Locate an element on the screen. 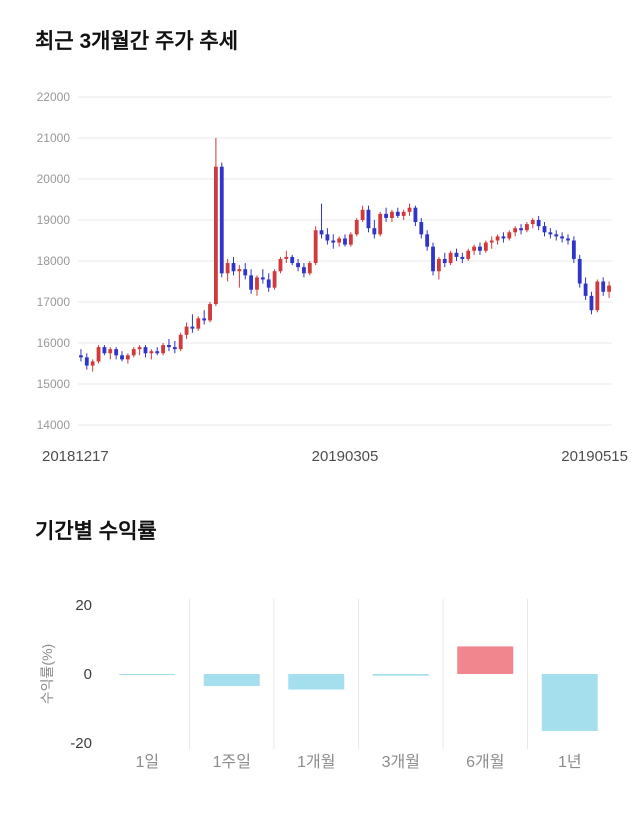  y-axis-tick: 22000 is located at coordinates (54, 97).